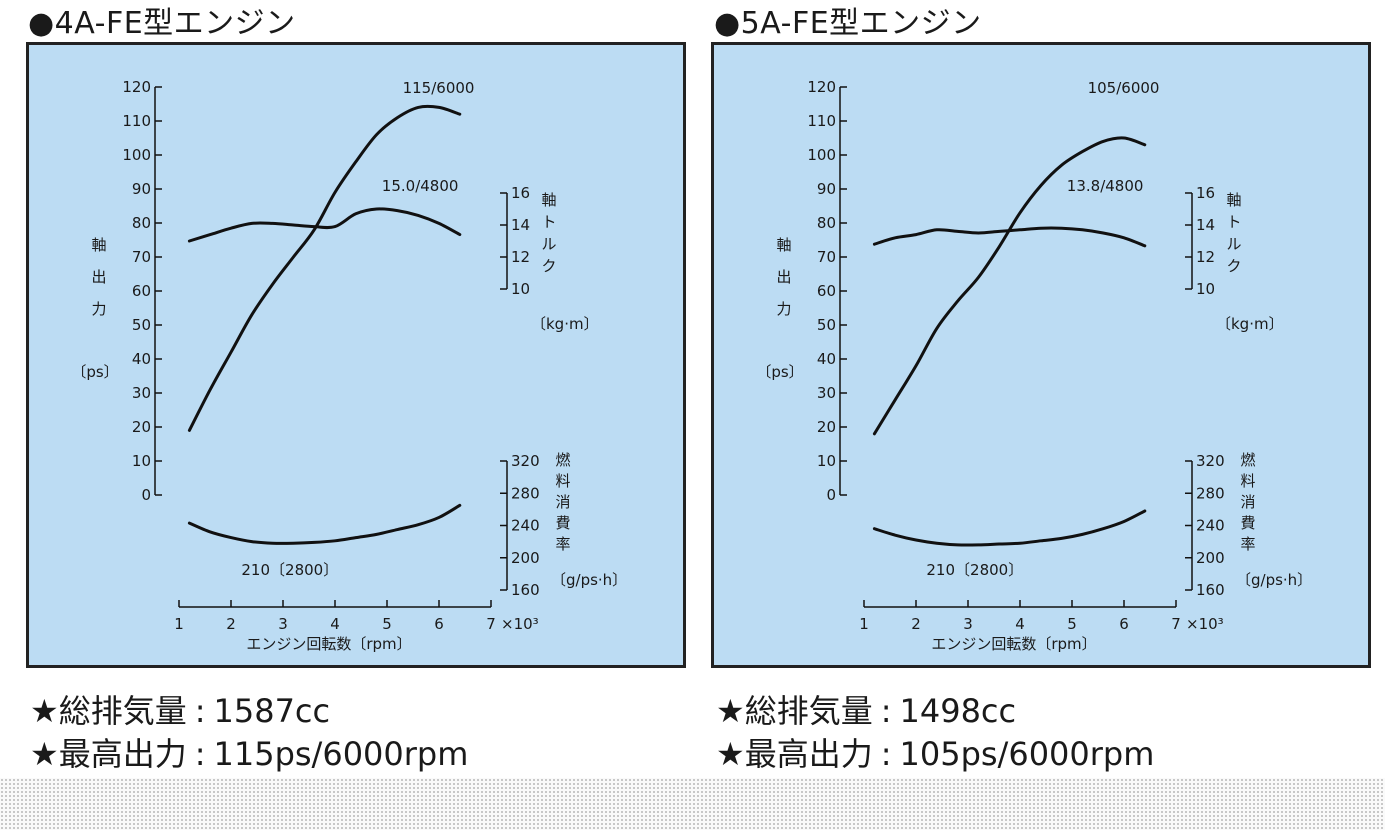 The height and width of the screenshot is (830, 1385). I want to click on chart-5a-x-tick-label: 2, so click(916, 624).